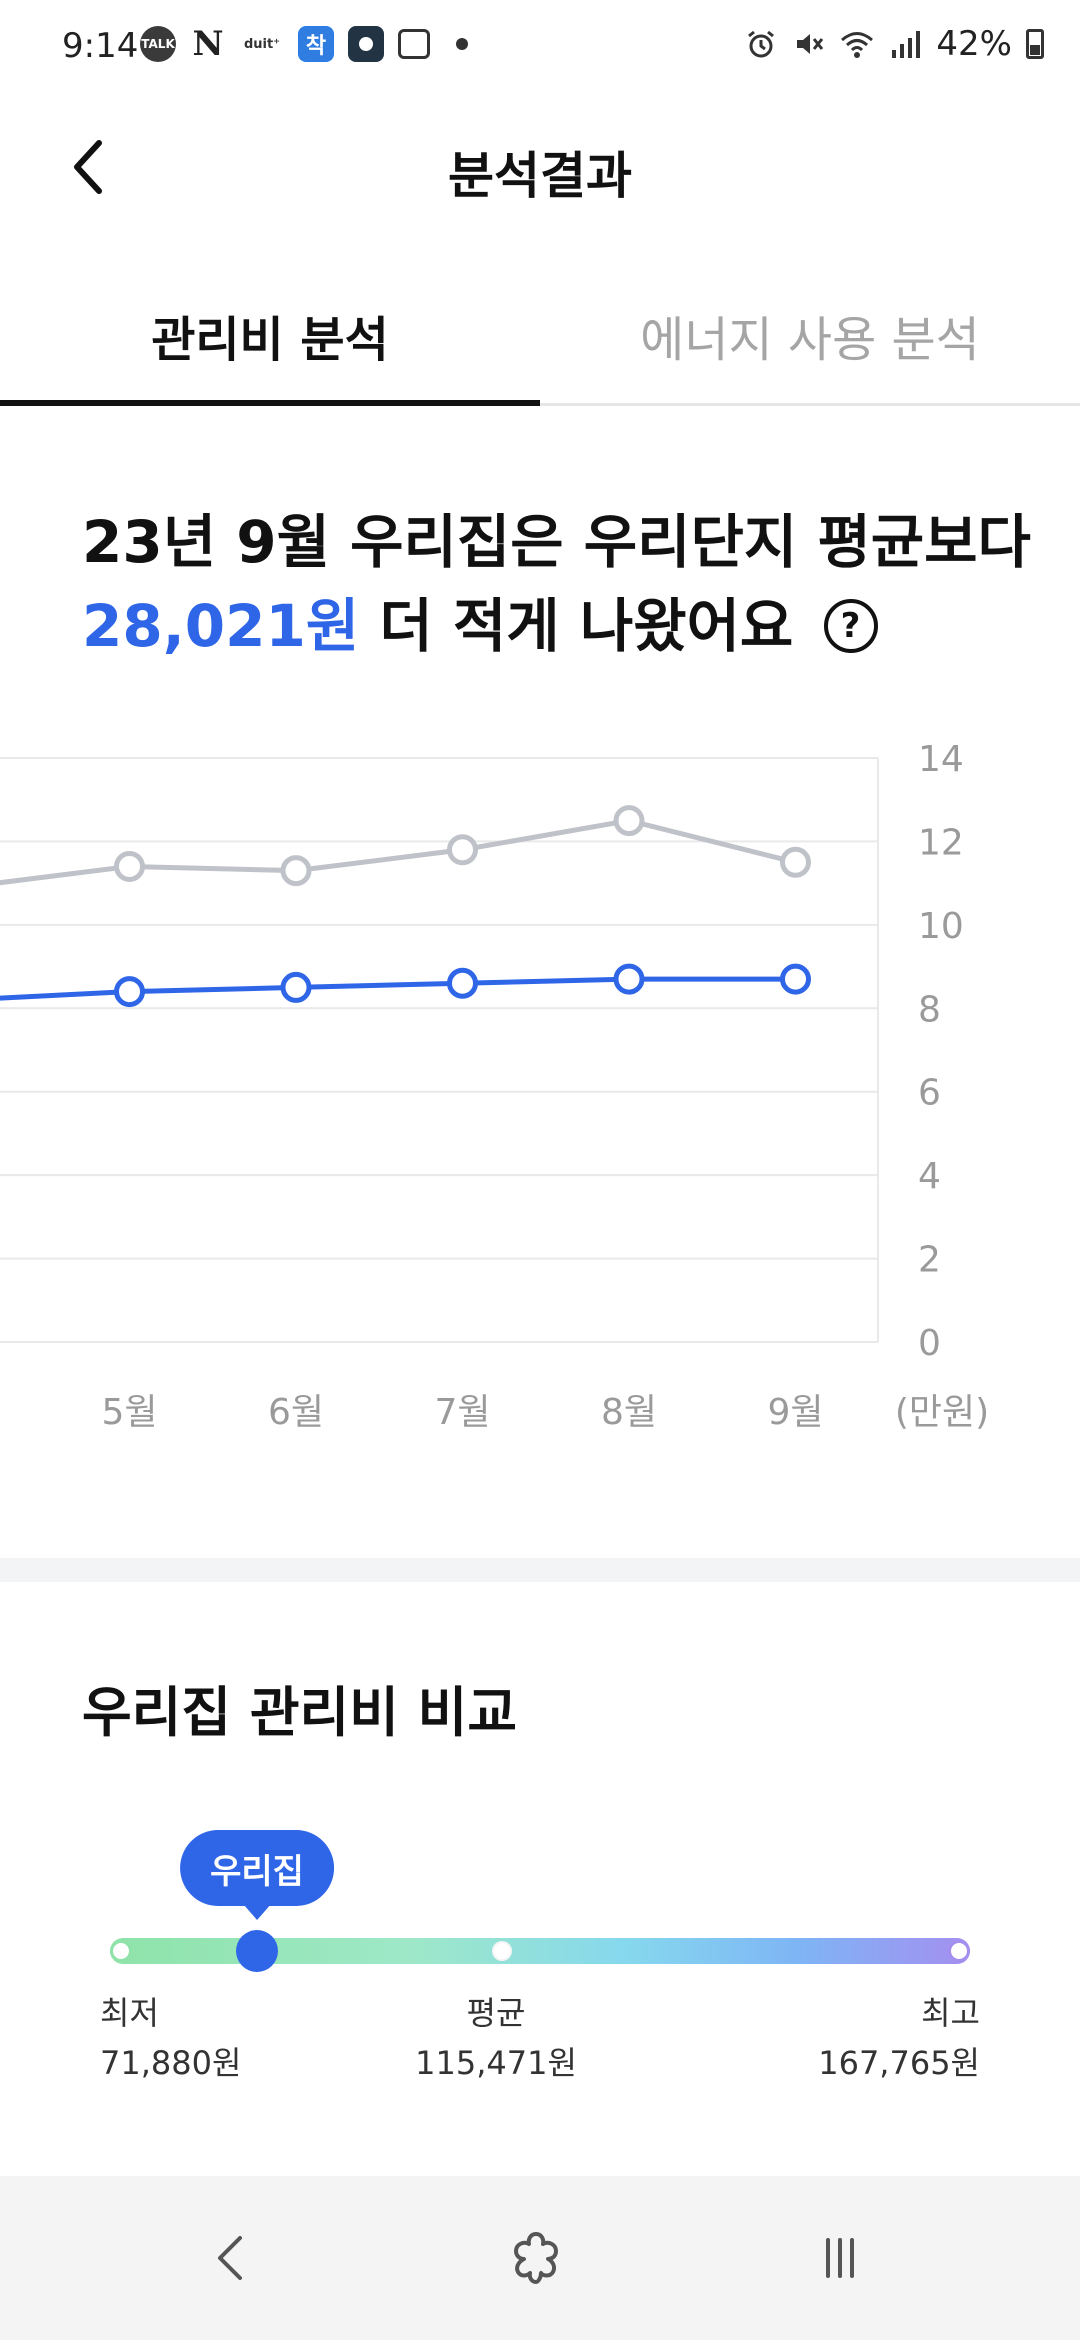 The width and height of the screenshot is (1080, 2340). I want to click on home-nav-icon, so click(536, 2258).